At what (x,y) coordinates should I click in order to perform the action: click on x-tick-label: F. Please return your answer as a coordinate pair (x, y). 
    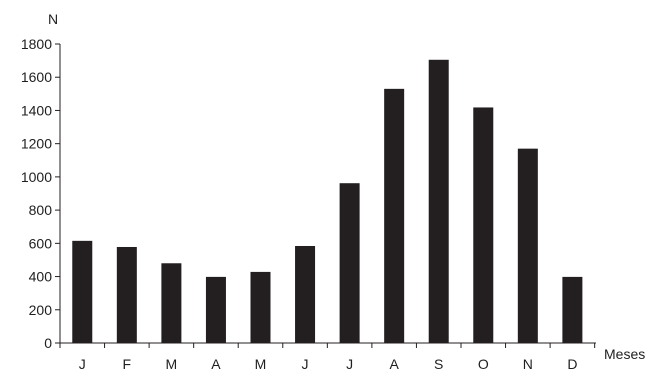
    Looking at the image, I should click on (127, 363).